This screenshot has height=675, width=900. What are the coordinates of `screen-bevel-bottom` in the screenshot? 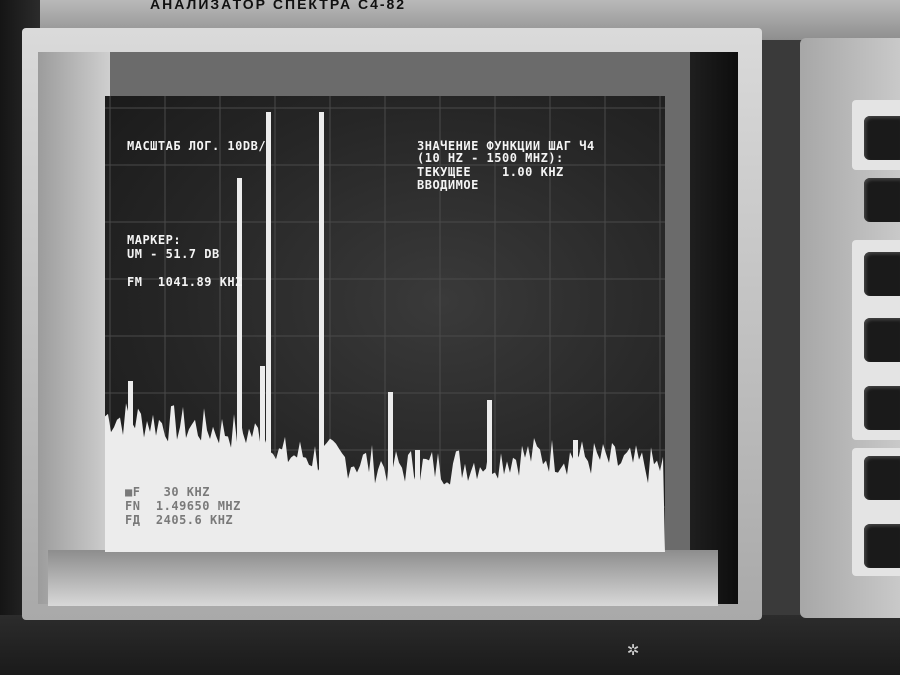 It's located at (383, 578).